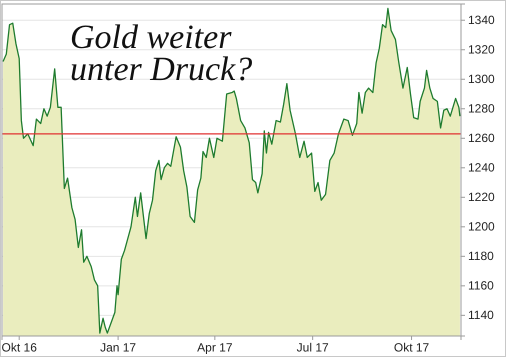 This screenshot has height=357, width=506. I want to click on y-tick-label: 1220, so click(482, 197).